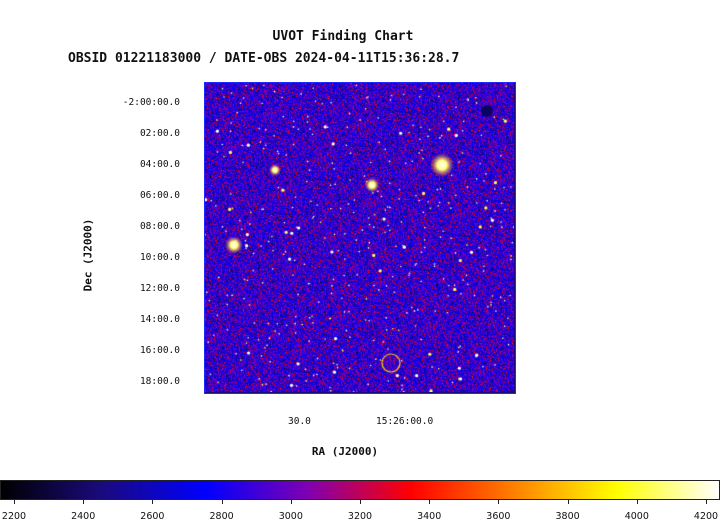 The width and height of the screenshot is (720, 522). Describe the element at coordinates (343, 36) in the screenshot. I see `chart-title: UVOT Finding Chart` at that location.